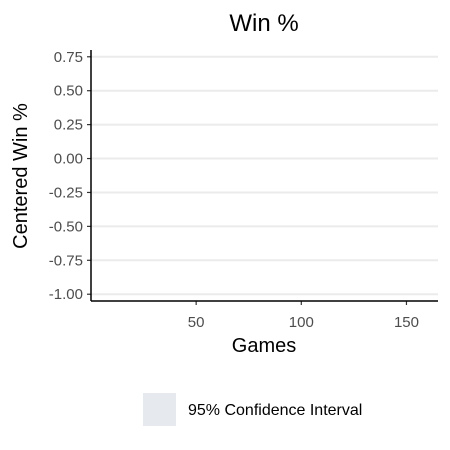  Describe the element at coordinates (301, 322) in the screenshot. I see `x-tick-label: 100` at that location.